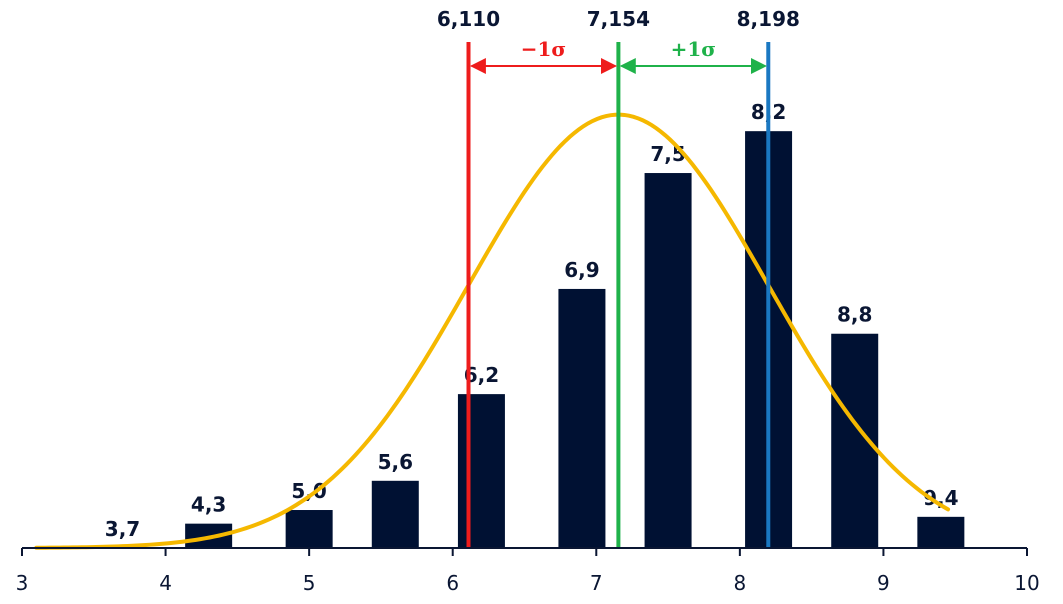  What do you see at coordinates (468, 19) in the screenshot?
I see `reference-line-label: 6,110` at bounding box center [468, 19].